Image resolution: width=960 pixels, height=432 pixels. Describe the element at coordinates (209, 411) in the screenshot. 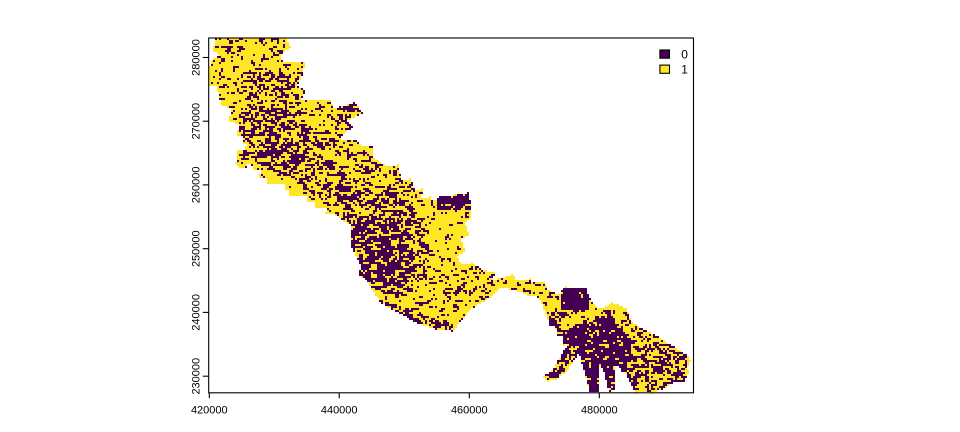

I see `svg-text: 420000` at that location.